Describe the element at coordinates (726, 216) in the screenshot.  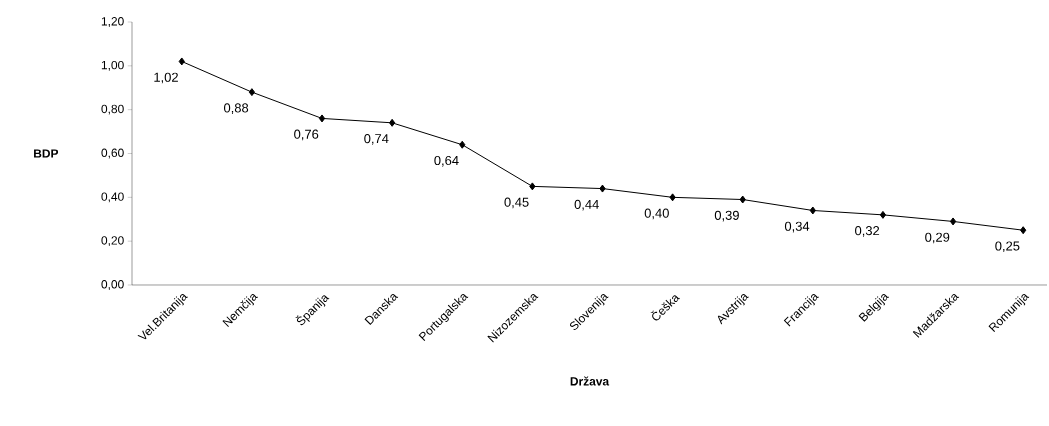
I see `data-label: 0,39` at that location.